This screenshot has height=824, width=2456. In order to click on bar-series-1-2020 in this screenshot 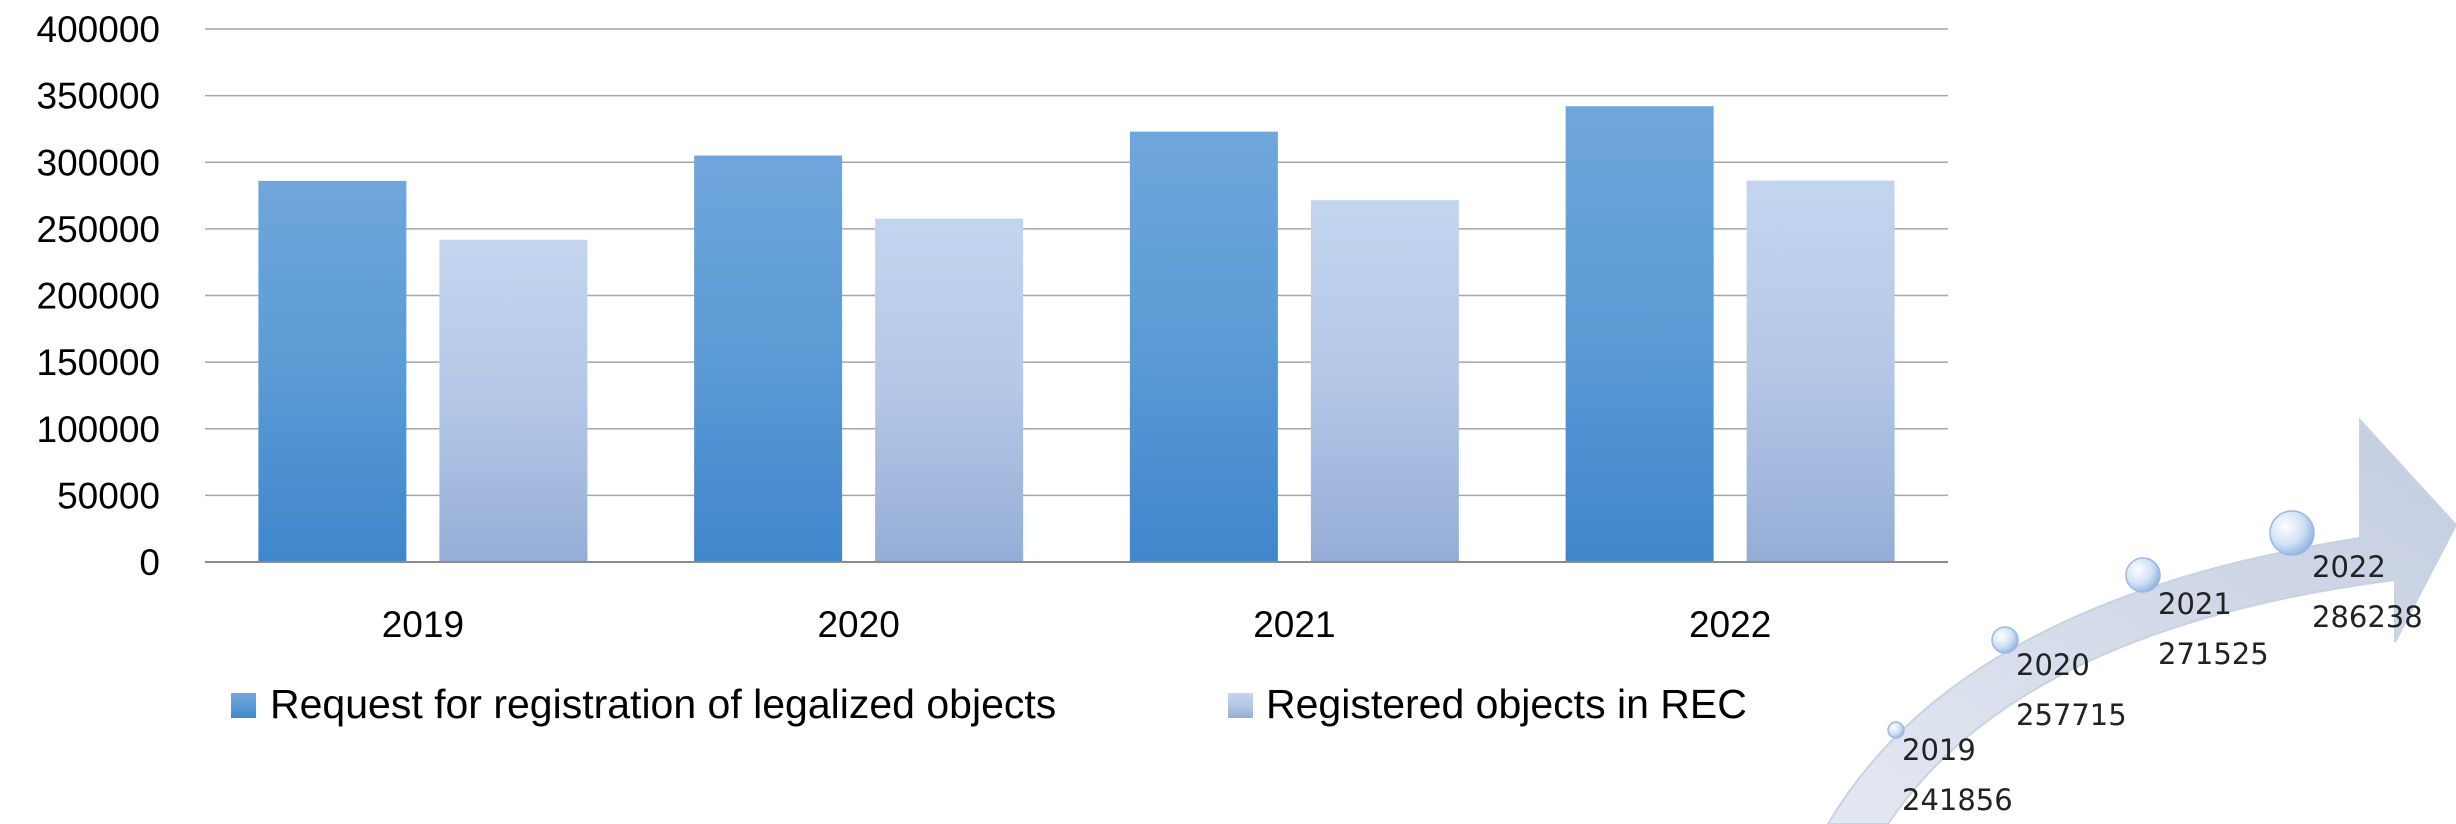, I will do `click(768, 358)`.